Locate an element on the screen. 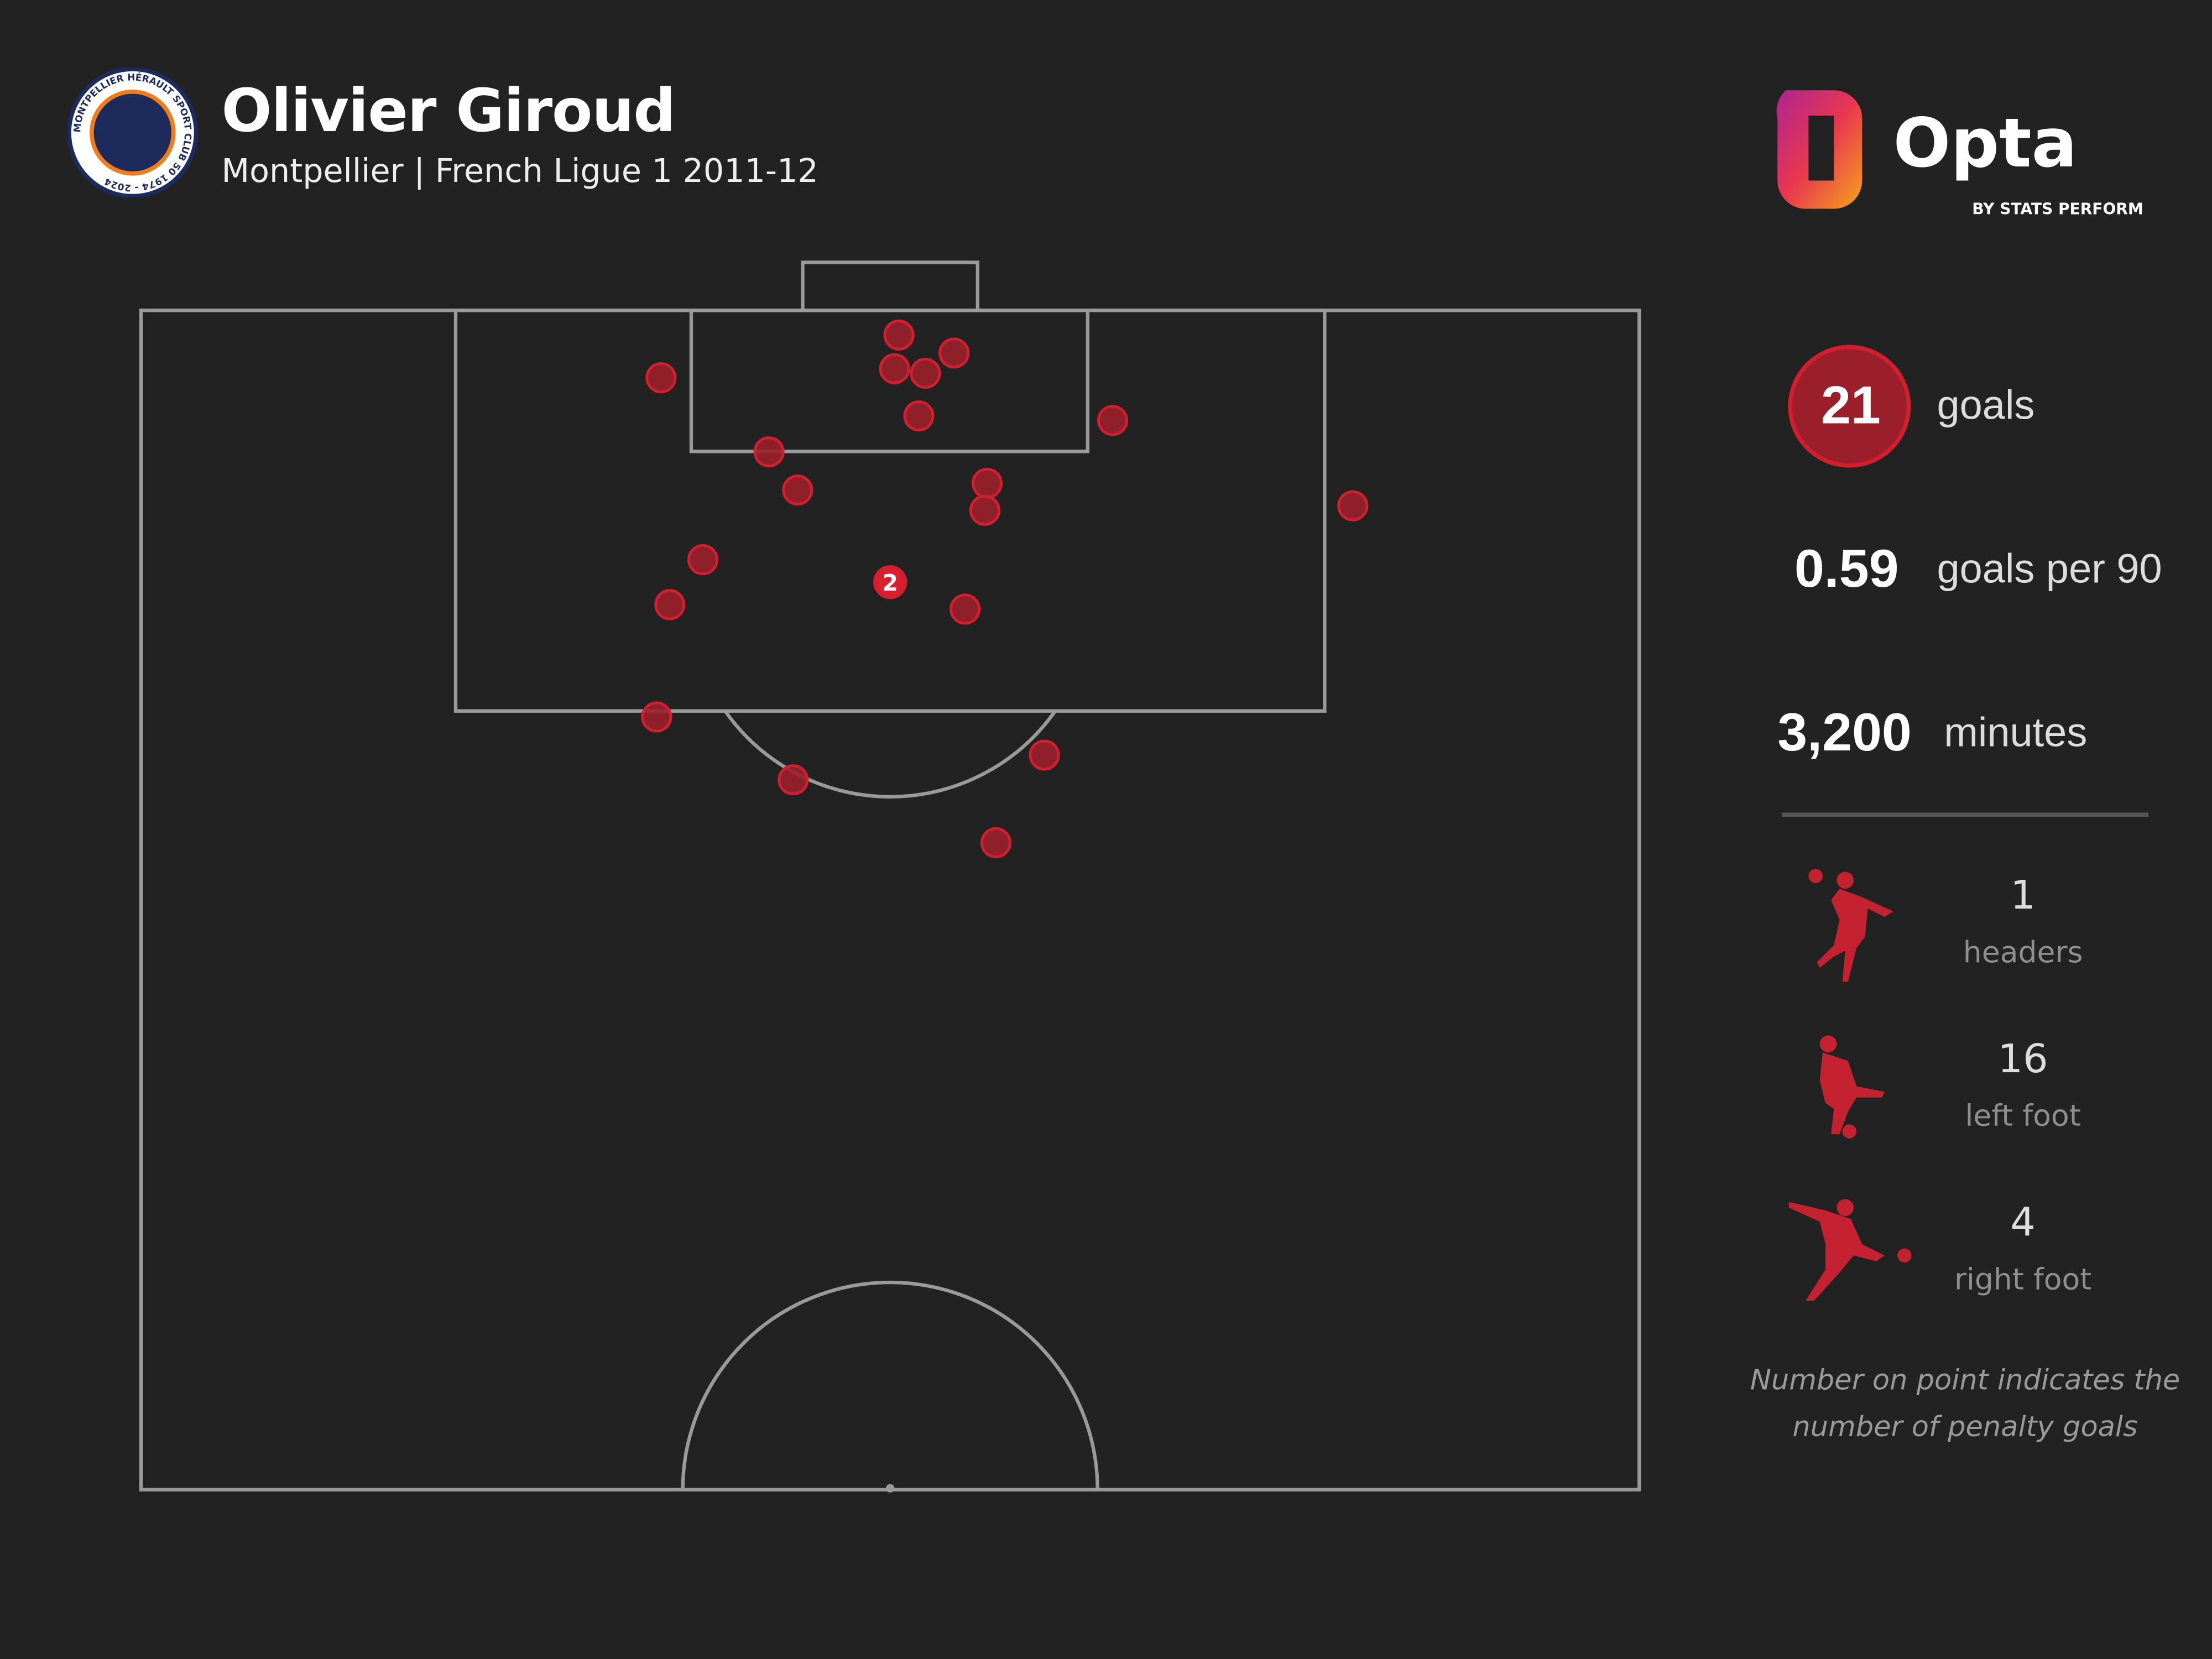  page-title: Olivier Giroud is located at coordinates (449, 111).